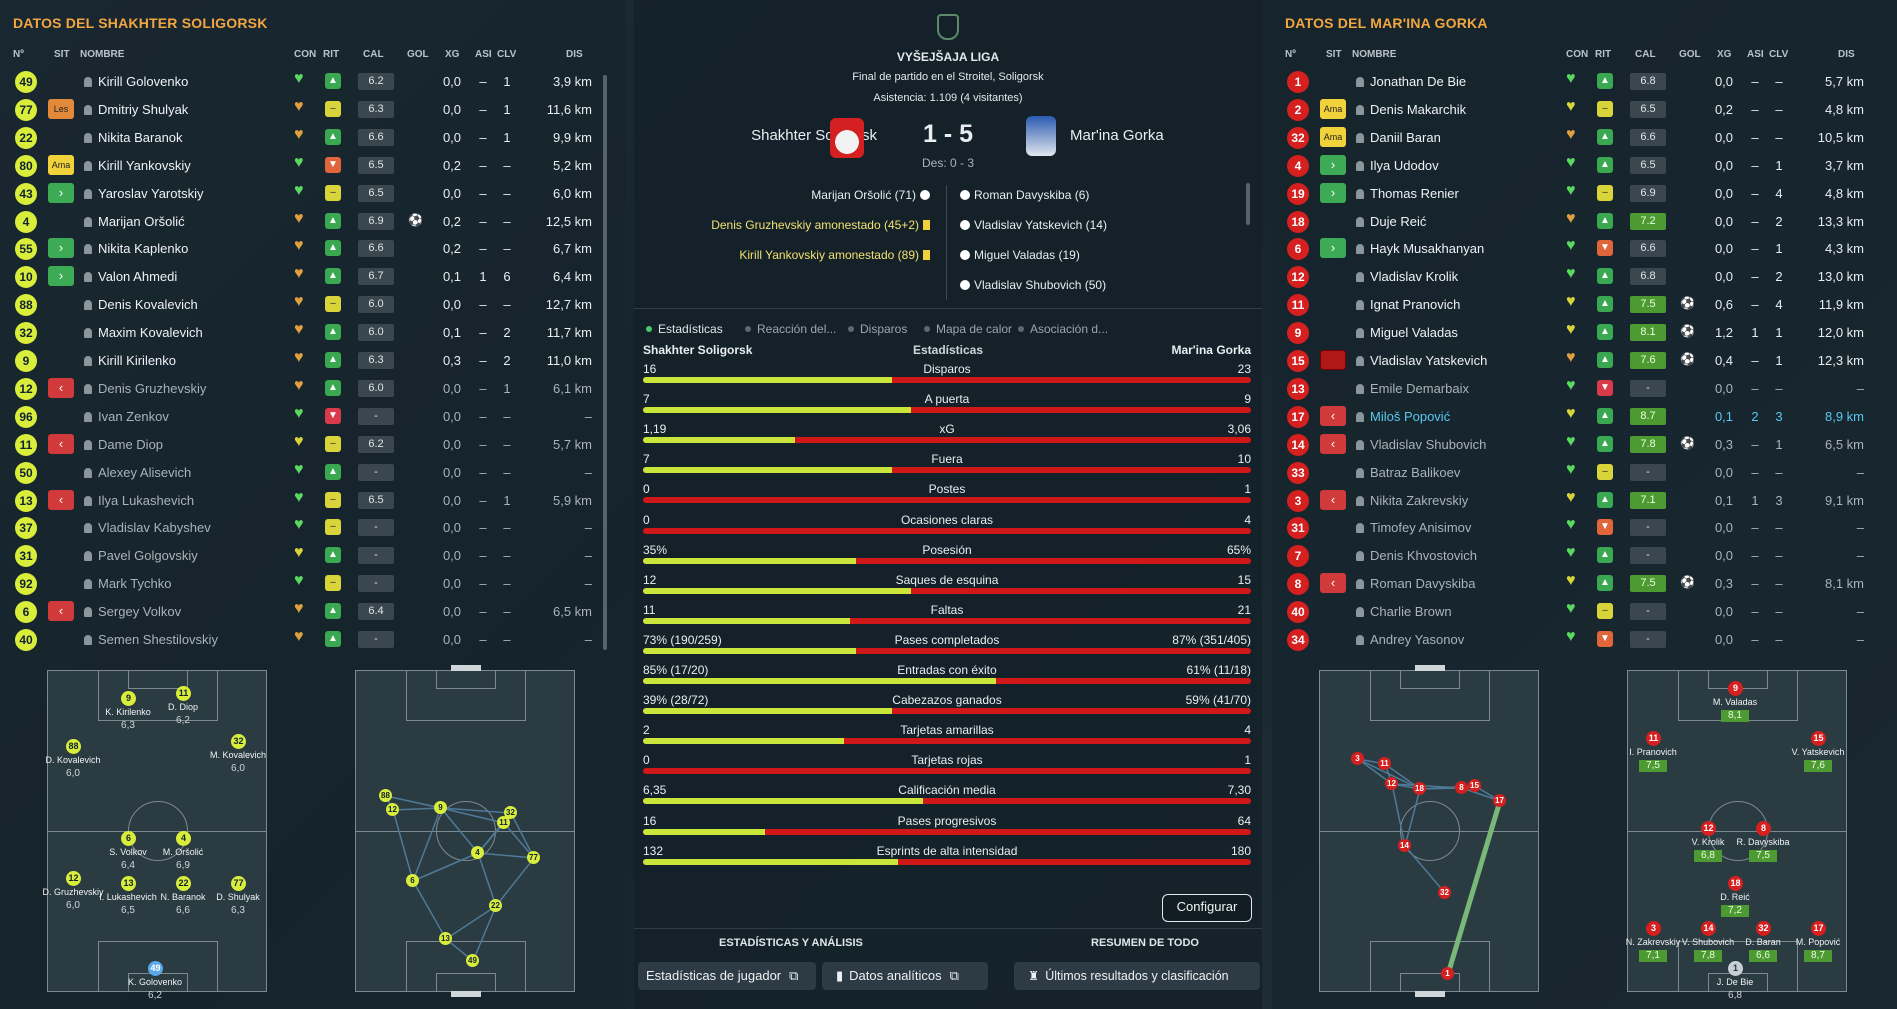 The height and width of the screenshot is (1009, 1897). What do you see at coordinates (1735, 688) in the screenshot?
I see `player-token: 9` at bounding box center [1735, 688].